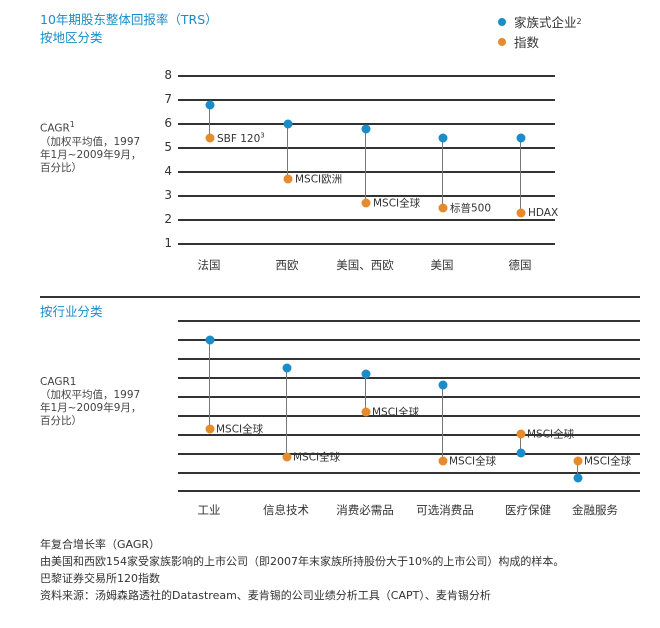 The image size is (660, 628). I want to click on index-label-text: MSCI欧洲, so click(319, 179).